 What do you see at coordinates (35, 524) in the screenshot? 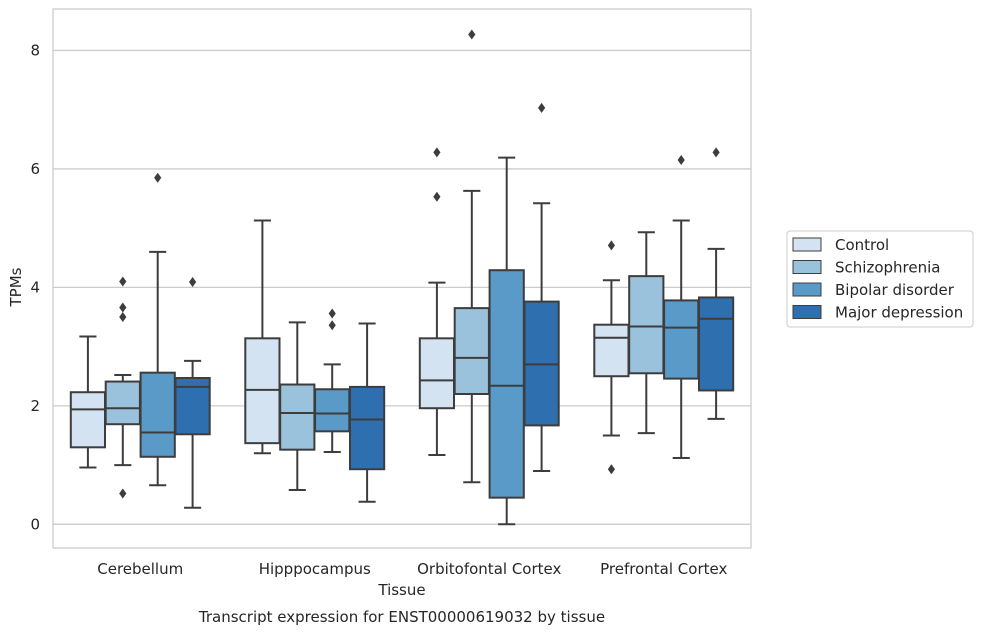
I see `y-tick-label: 0` at bounding box center [35, 524].